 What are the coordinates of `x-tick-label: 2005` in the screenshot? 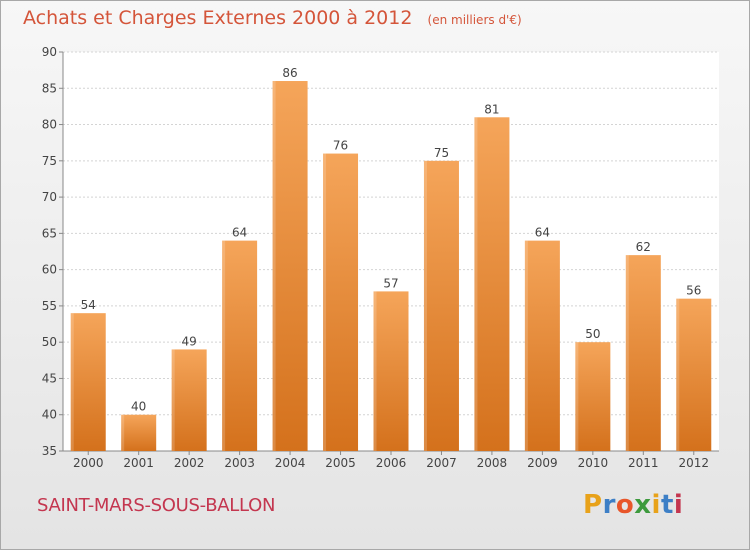 It's located at (340, 463).